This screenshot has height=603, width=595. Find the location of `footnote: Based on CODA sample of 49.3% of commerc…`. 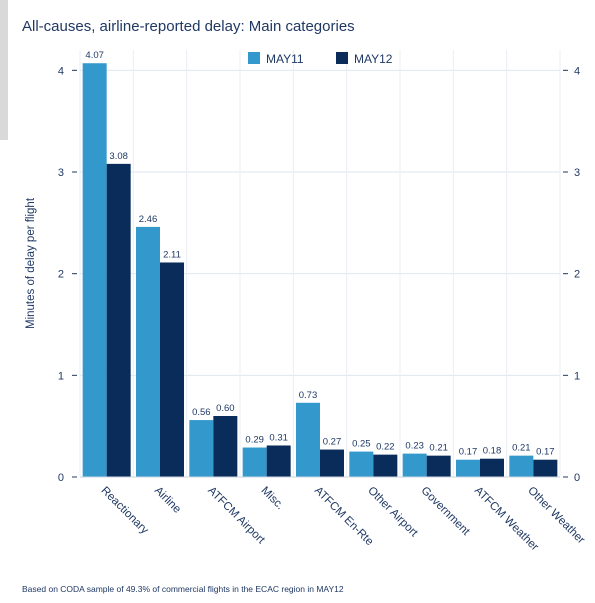

footnote: Based on CODA sample of 49.3% of commerc… is located at coordinates (183, 589).